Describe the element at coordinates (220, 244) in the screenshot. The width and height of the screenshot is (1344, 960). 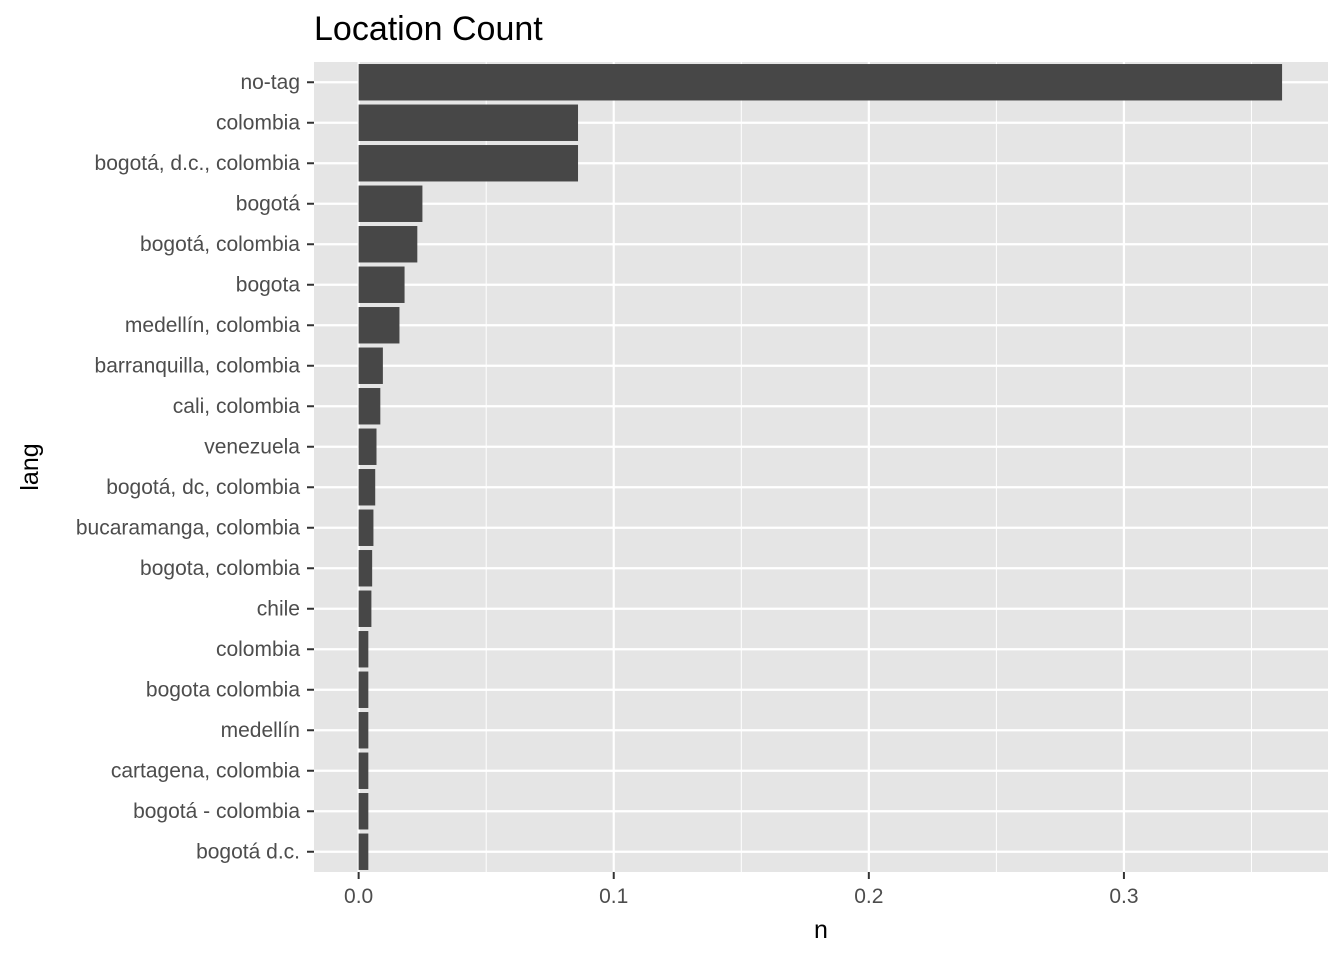
I see `y-tick-label: bogotá, colombia` at that location.